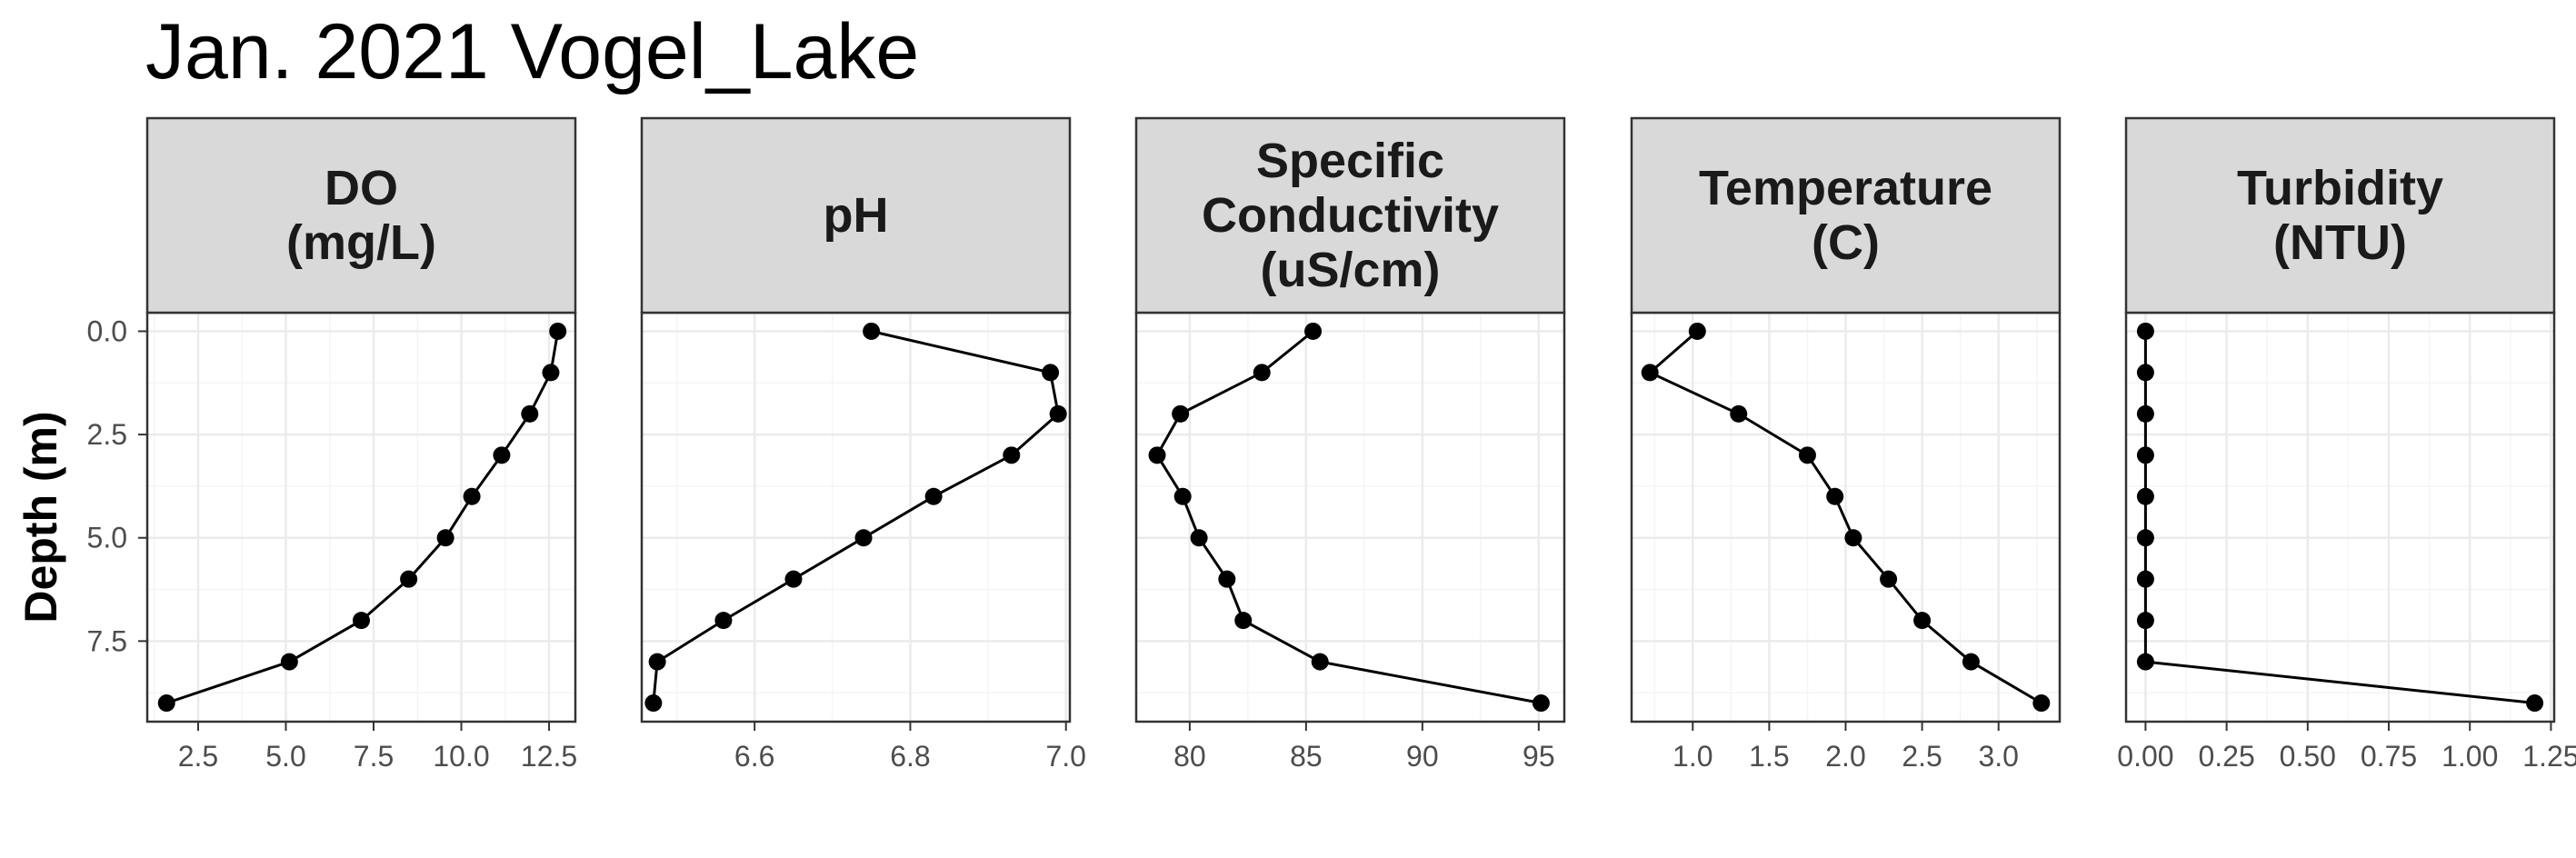  What do you see at coordinates (1350, 161) in the screenshot?
I see `strip-label: Specific` at bounding box center [1350, 161].